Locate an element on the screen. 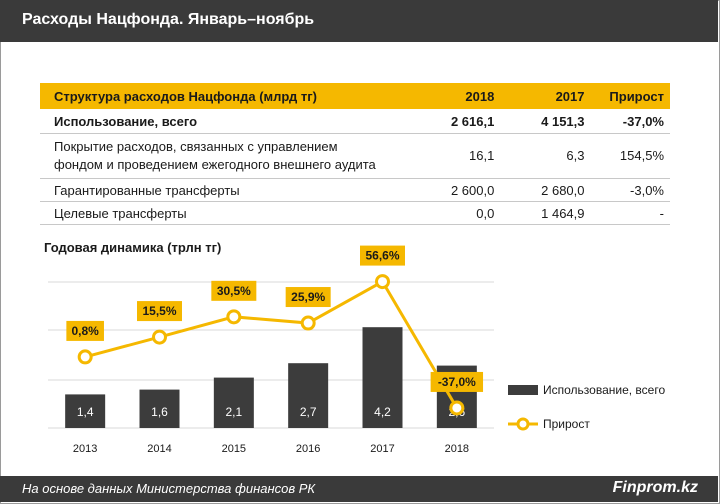  row-label: Целевые трансферты is located at coordinates (230, 213).